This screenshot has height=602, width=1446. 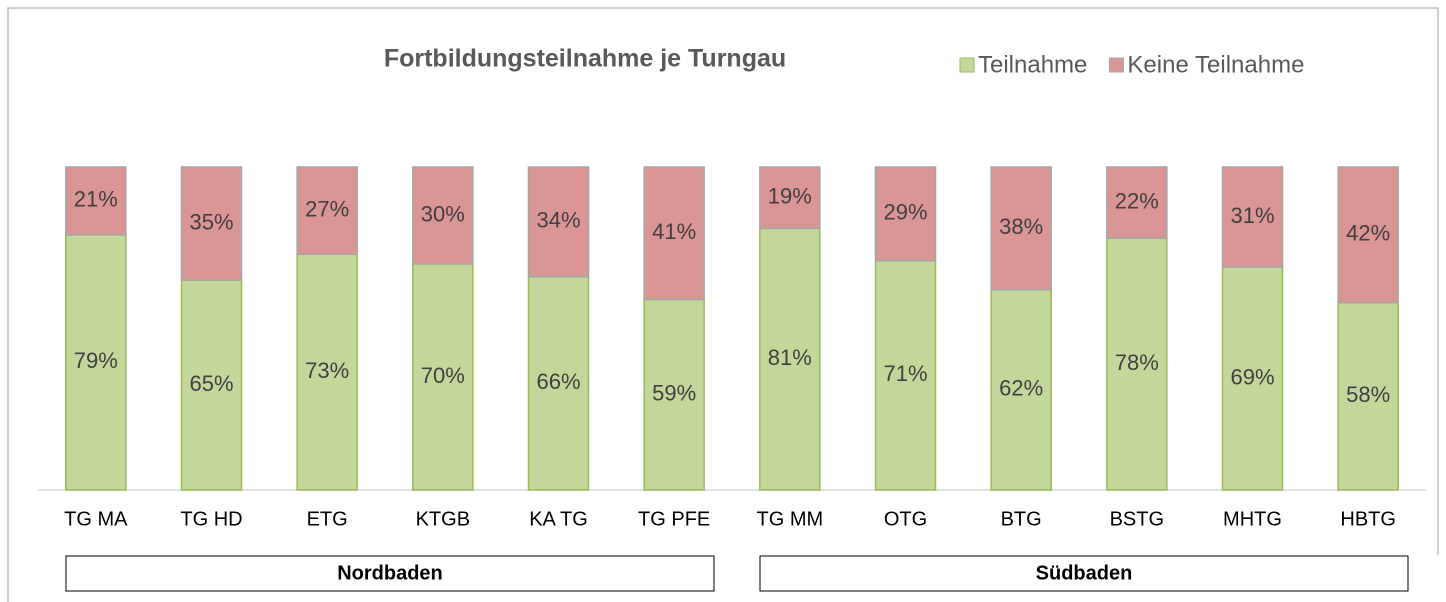 I want to click on x-tick-label: TG PFE, so click(x=674, y=519).